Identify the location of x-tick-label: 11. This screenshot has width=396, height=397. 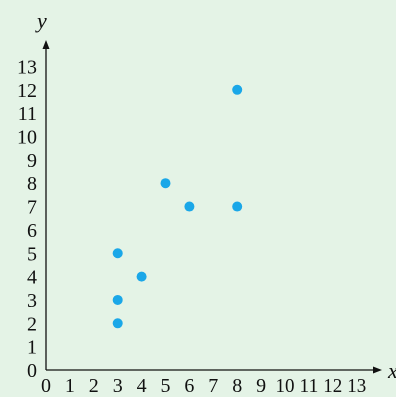
(308, 386).